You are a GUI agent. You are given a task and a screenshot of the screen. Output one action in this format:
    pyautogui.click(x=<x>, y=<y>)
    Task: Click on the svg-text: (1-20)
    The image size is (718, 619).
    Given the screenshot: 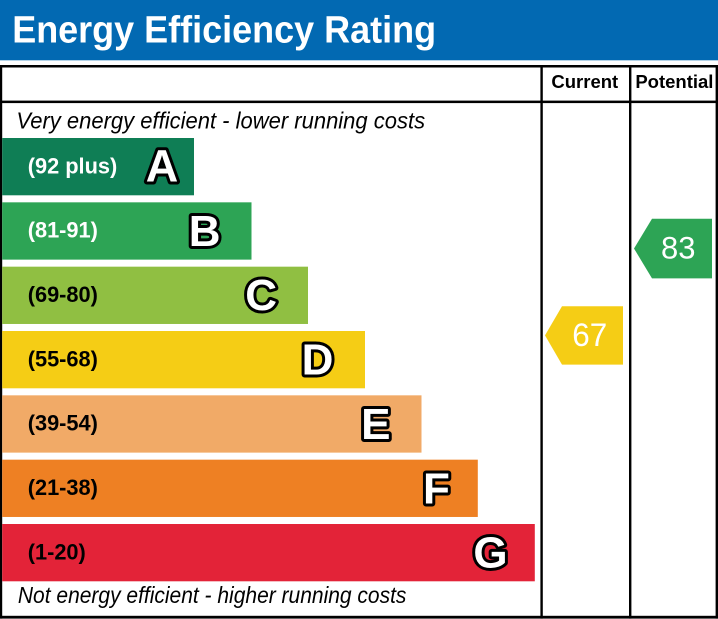 What is the action you would take?
    pyautogui.click(x=57, y=551)
    